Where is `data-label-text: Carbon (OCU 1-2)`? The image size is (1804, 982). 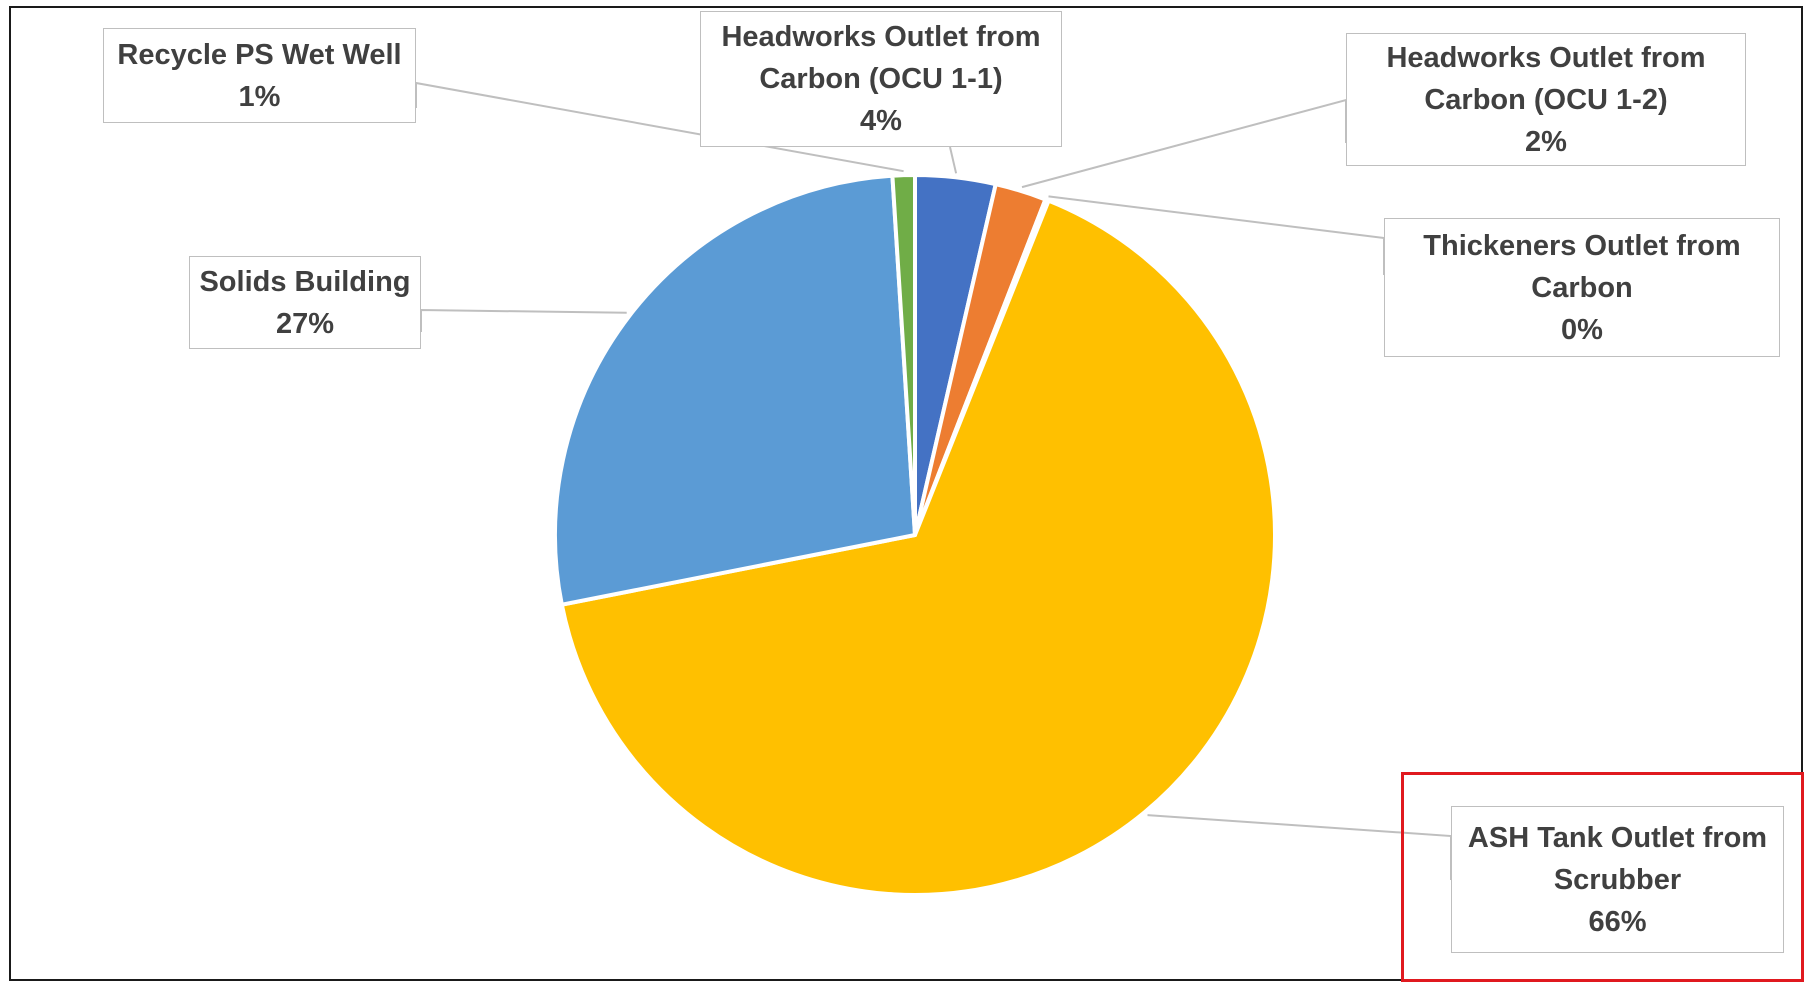
data-label-text: Carbon (OCU 1-2) is located at coordinates (1546, 99).